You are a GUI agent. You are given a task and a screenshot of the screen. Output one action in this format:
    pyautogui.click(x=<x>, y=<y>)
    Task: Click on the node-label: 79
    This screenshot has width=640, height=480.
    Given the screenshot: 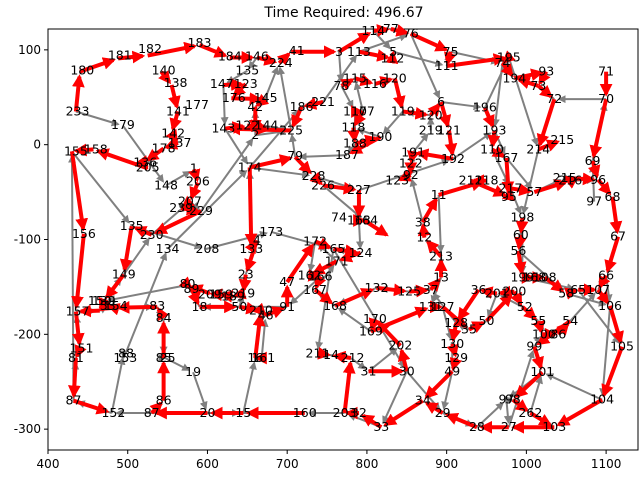 What is the action you would take?
    pyautogui.click(x=295, y=155)
    